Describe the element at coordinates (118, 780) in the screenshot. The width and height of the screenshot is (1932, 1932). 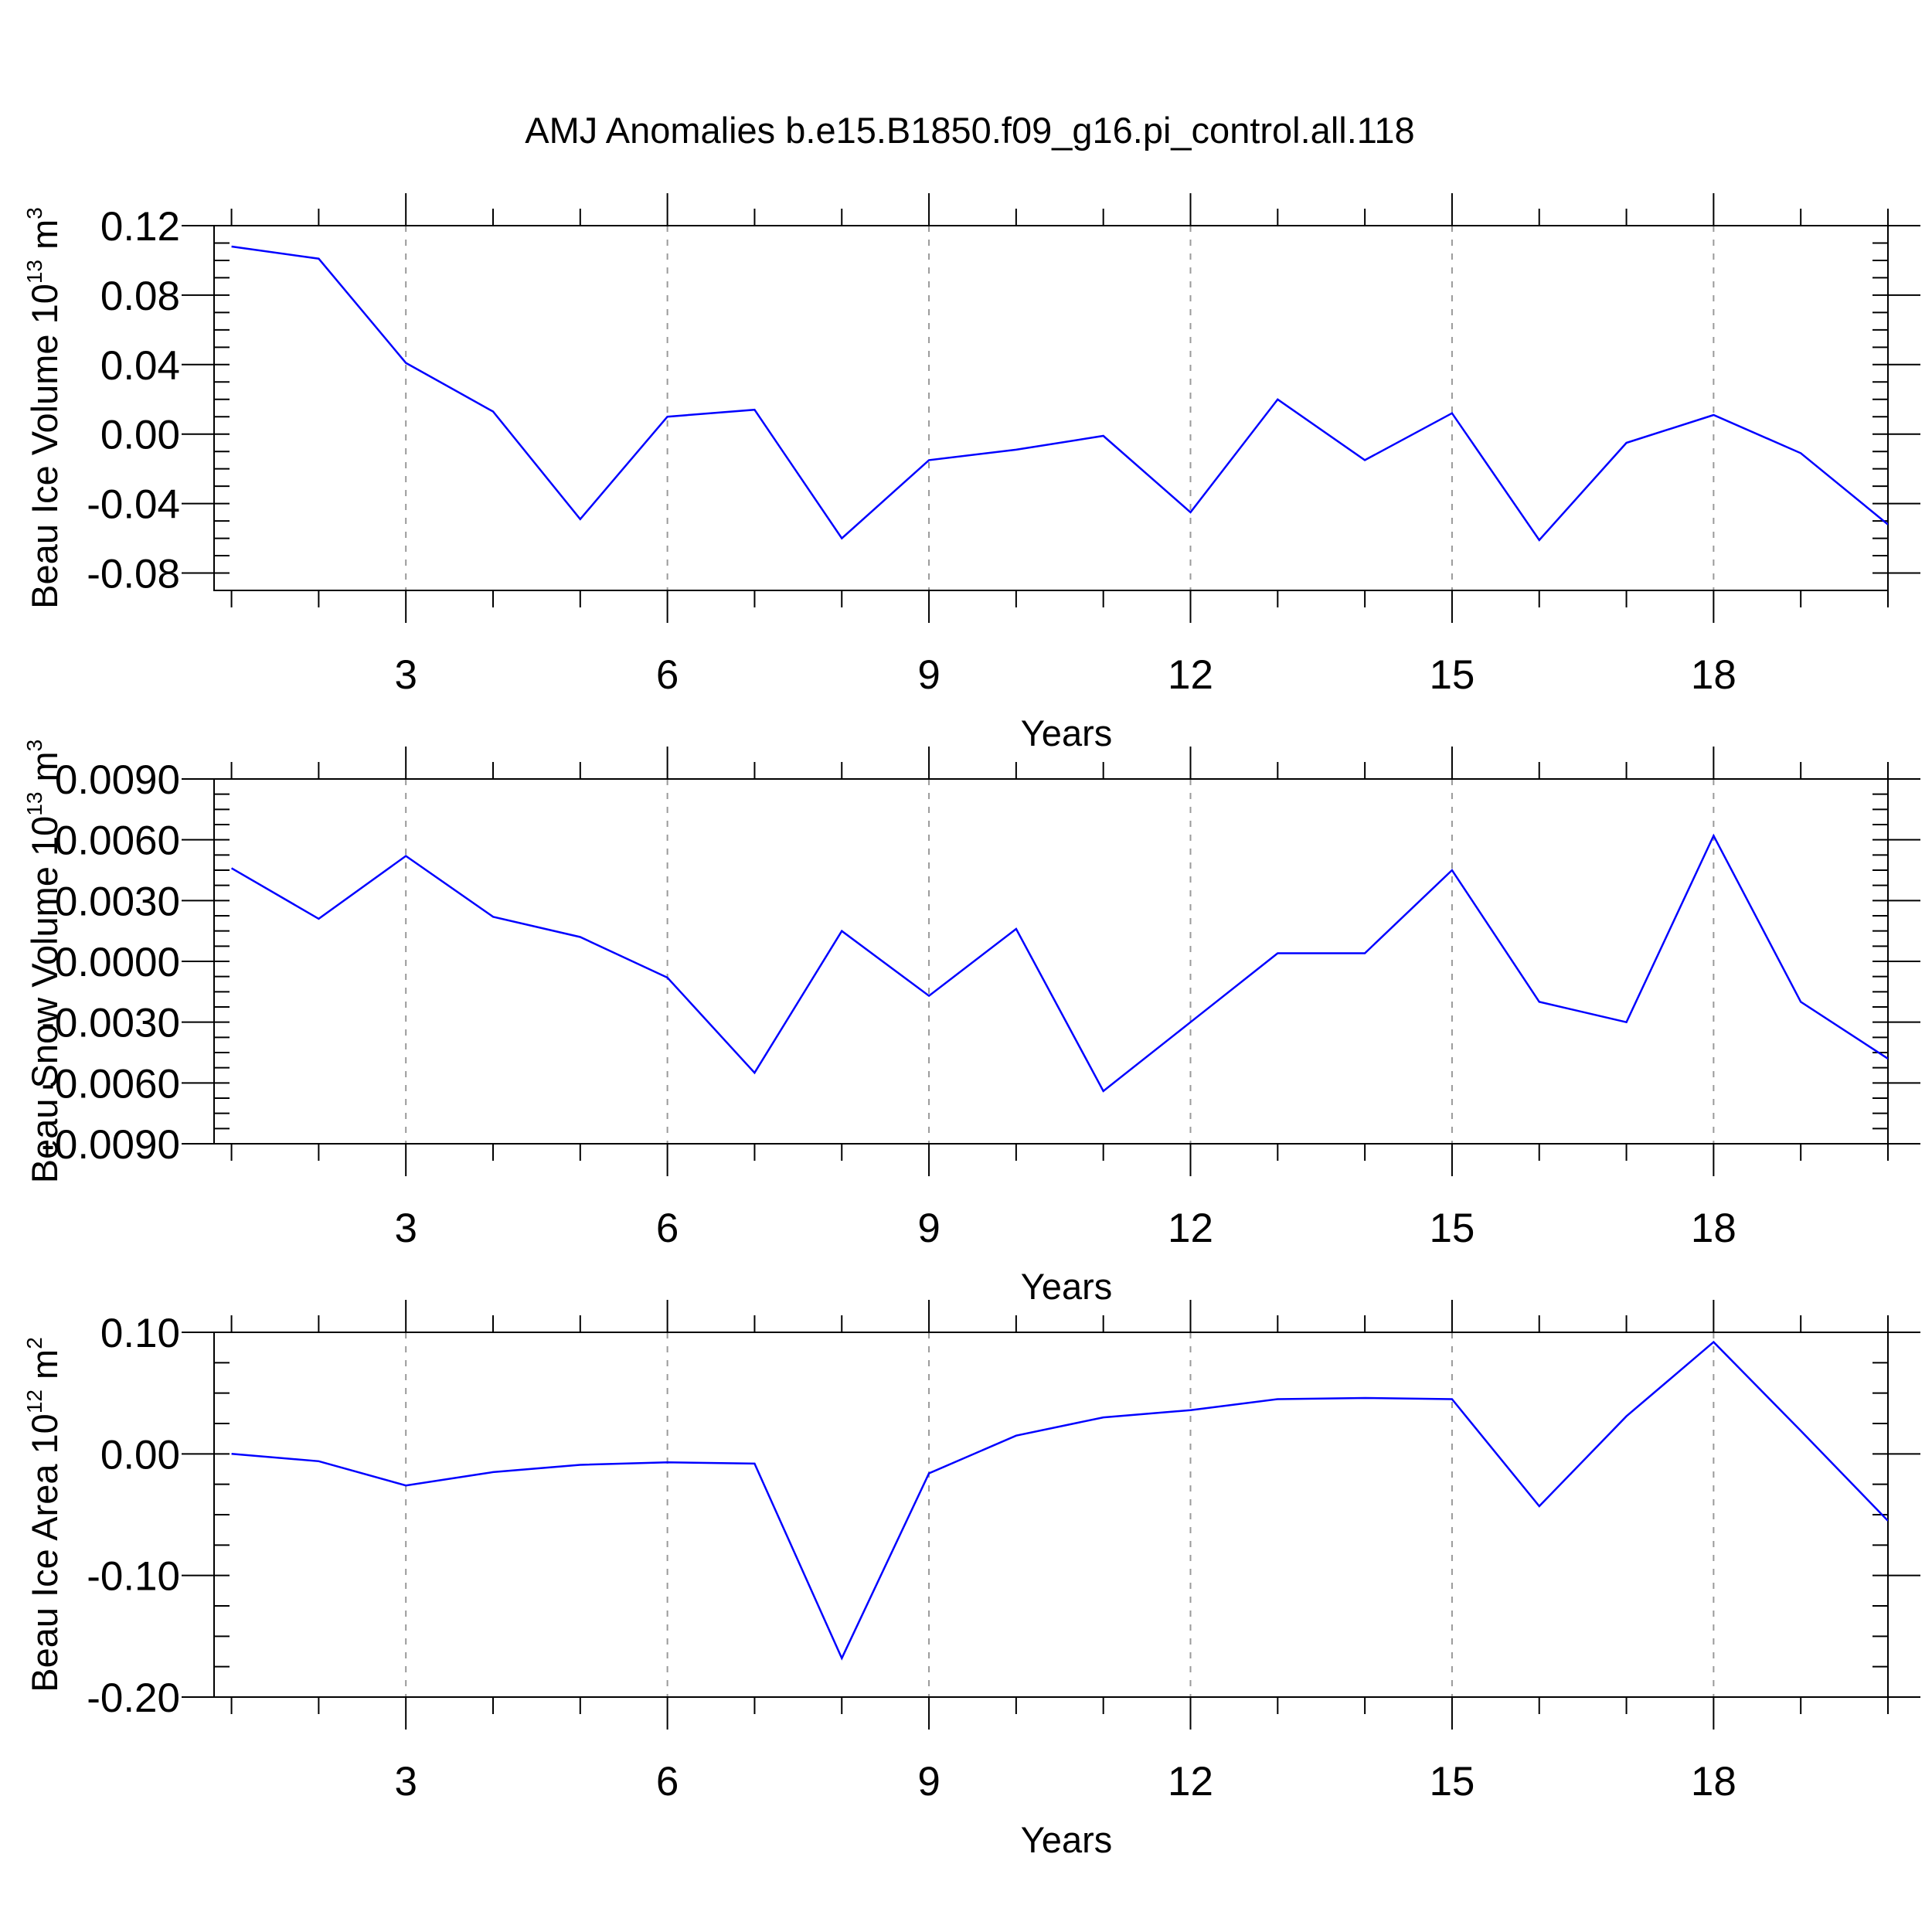
I see `y-tick-label: 0.0090` at that location.